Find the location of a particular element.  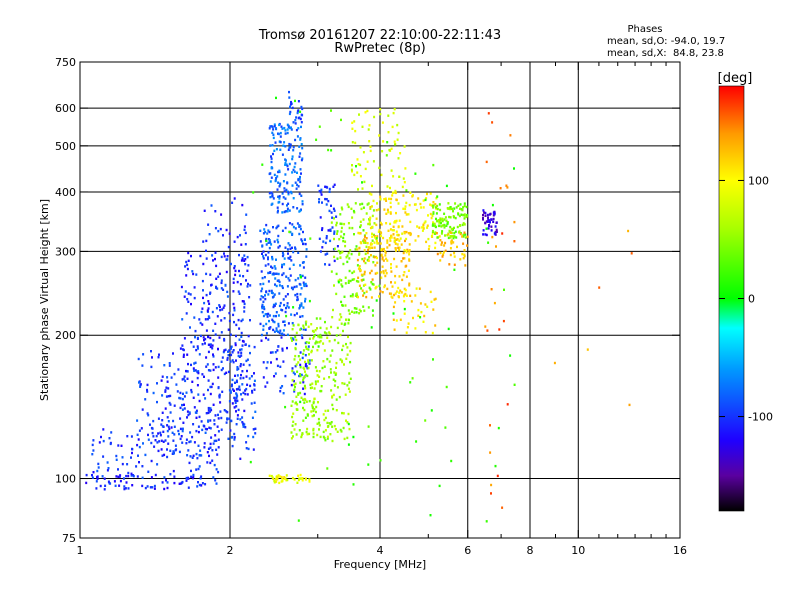

chart-title: Tromsø 20161207 22:10:00-22:11:43 is located at coordinates (379, 35).